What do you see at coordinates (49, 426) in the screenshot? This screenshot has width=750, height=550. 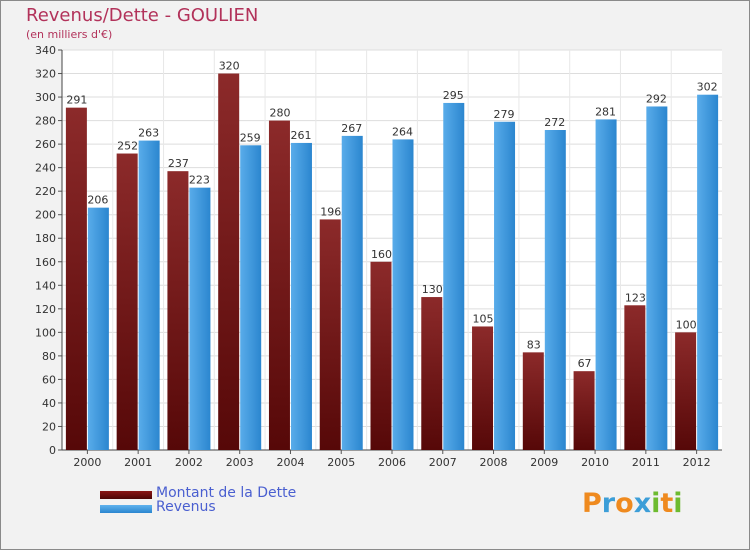 I see `y-tick-label-20: 20` at bounding box center [49, 426].